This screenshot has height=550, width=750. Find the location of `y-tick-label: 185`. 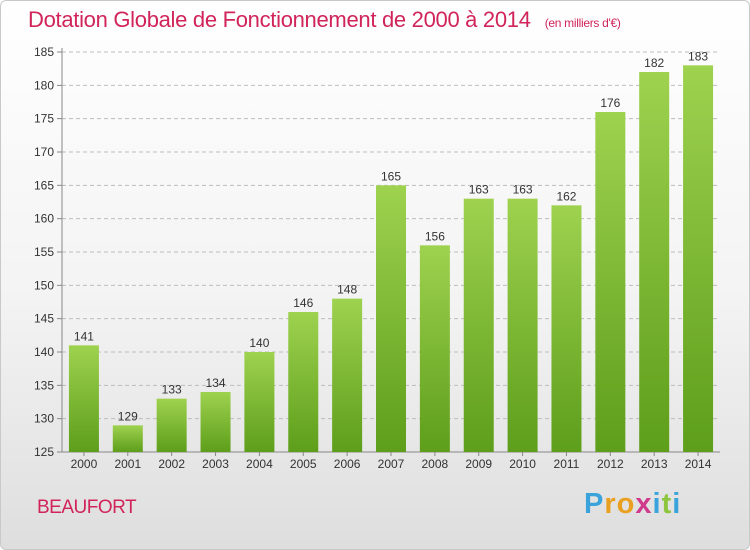

y-tick-label: 185 is located at coordinates (44, 52).